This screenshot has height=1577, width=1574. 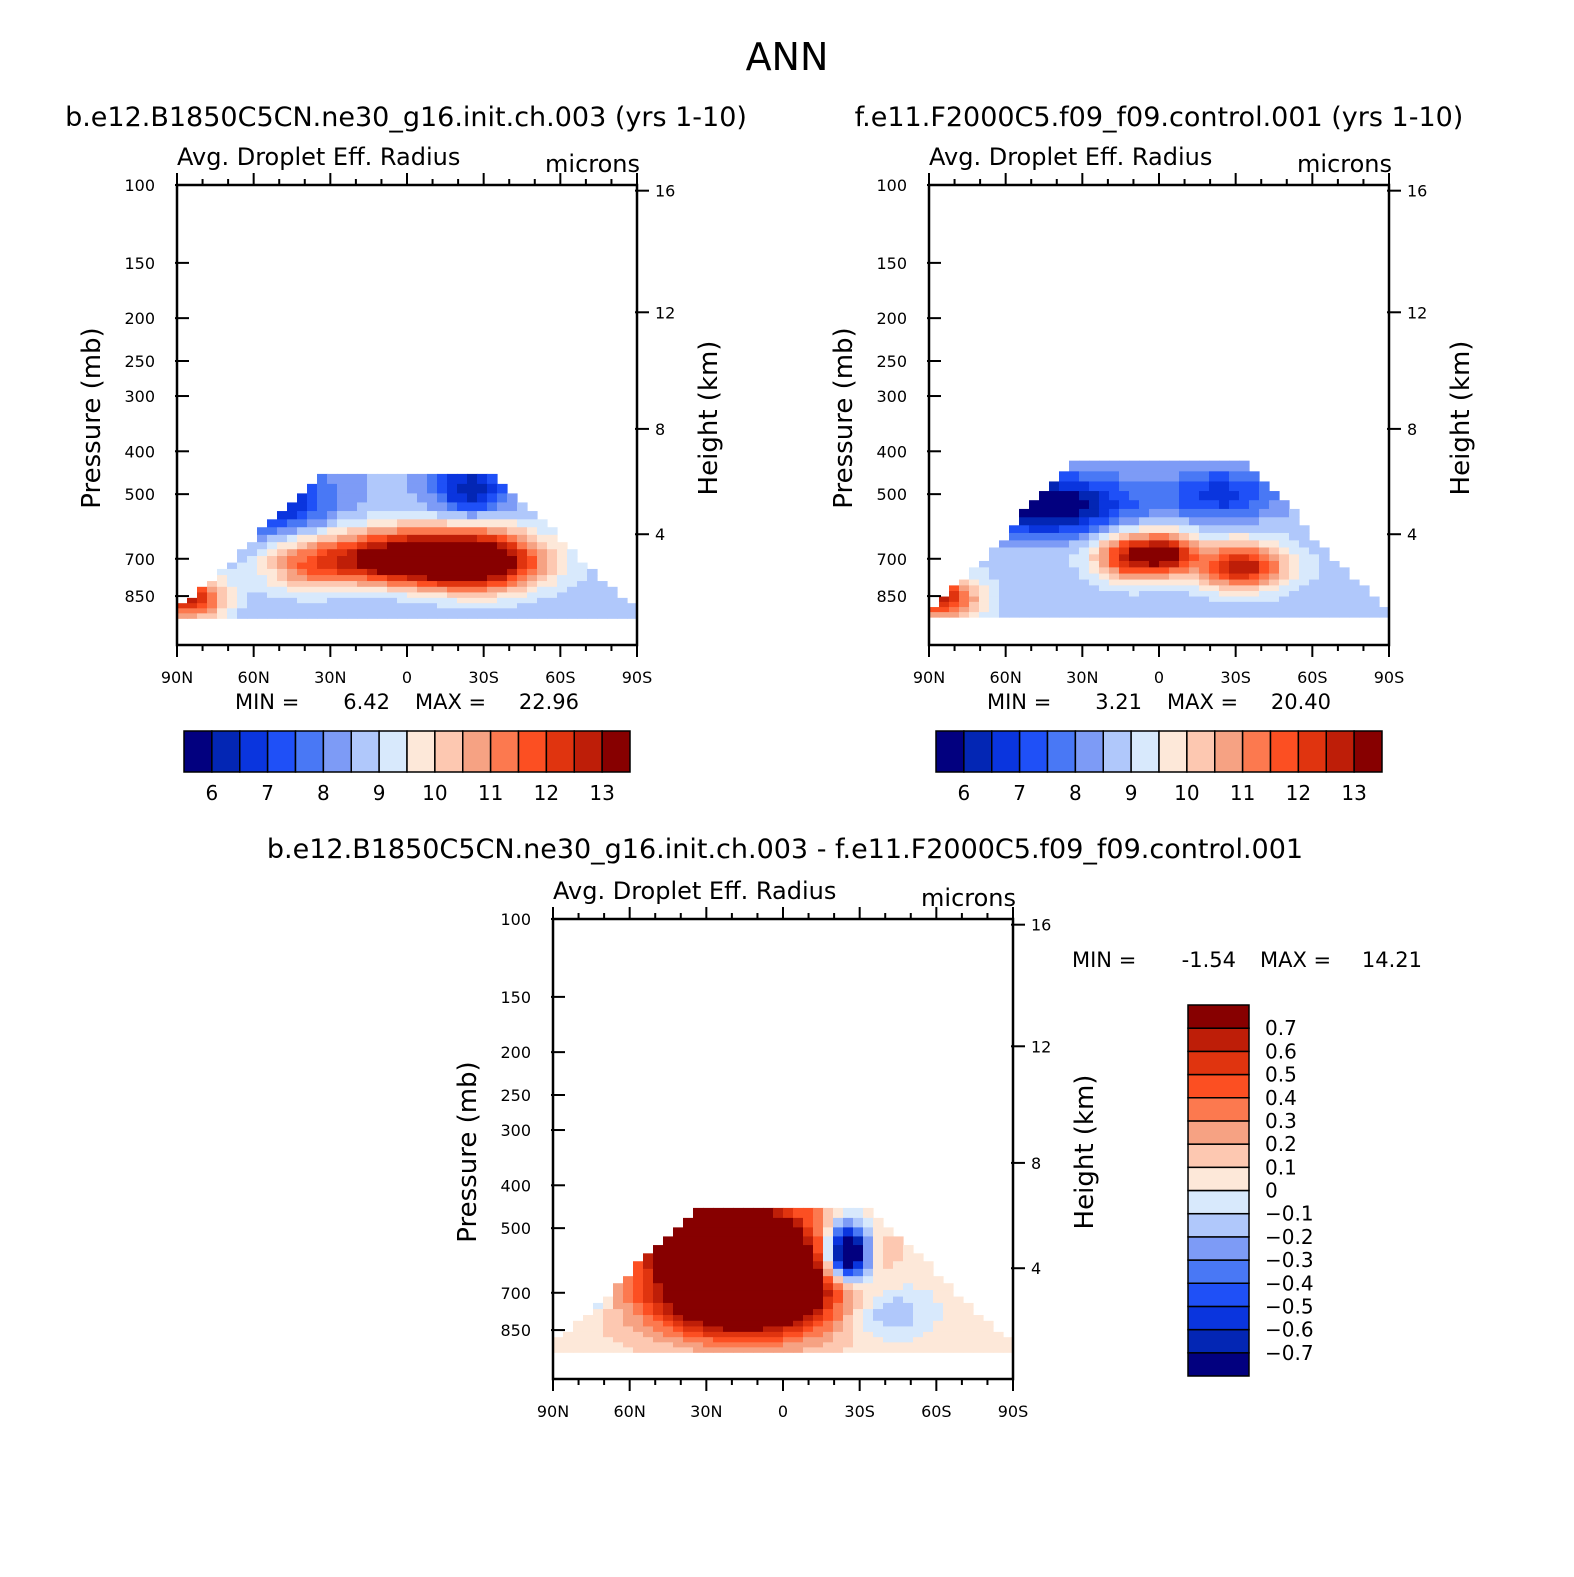 I want to click on panel-1-pressure-tick-label: 850, so click(x=139, y=596).